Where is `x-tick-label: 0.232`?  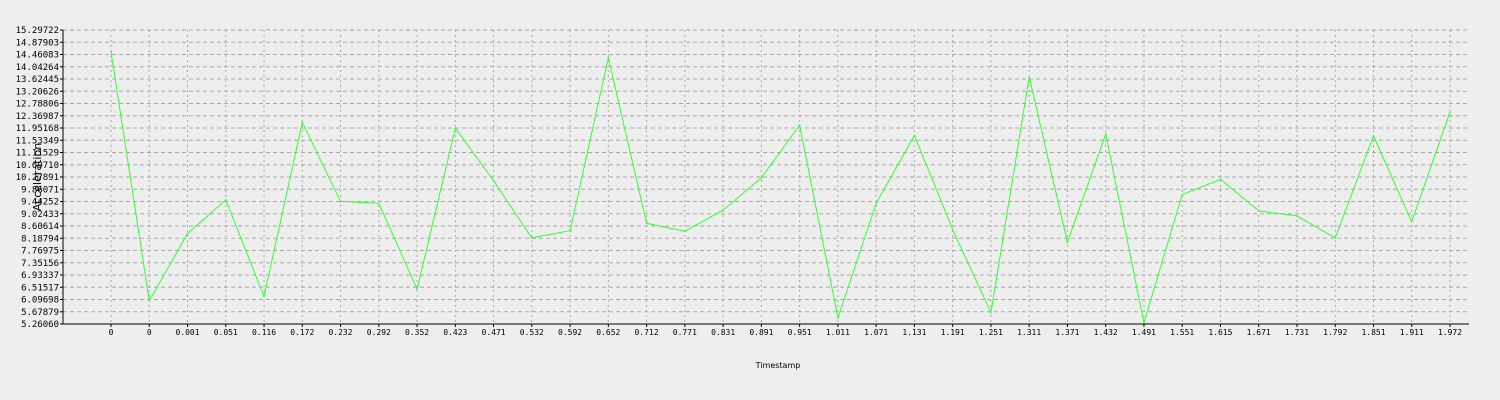
x-tick-label: 0.232 is located at coordinates (340, 332).